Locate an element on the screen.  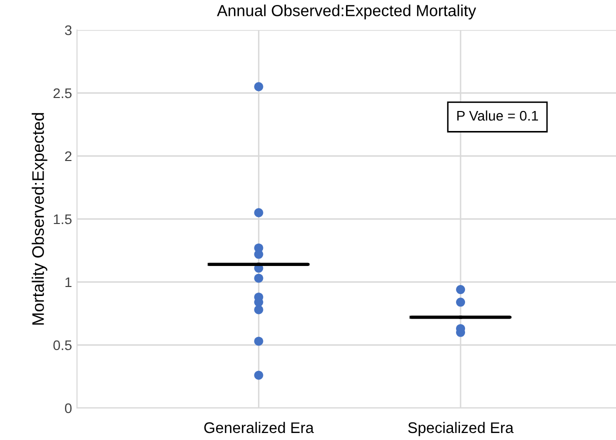
annotation: P Value = 0.1 is located at coordinates (497, 115).